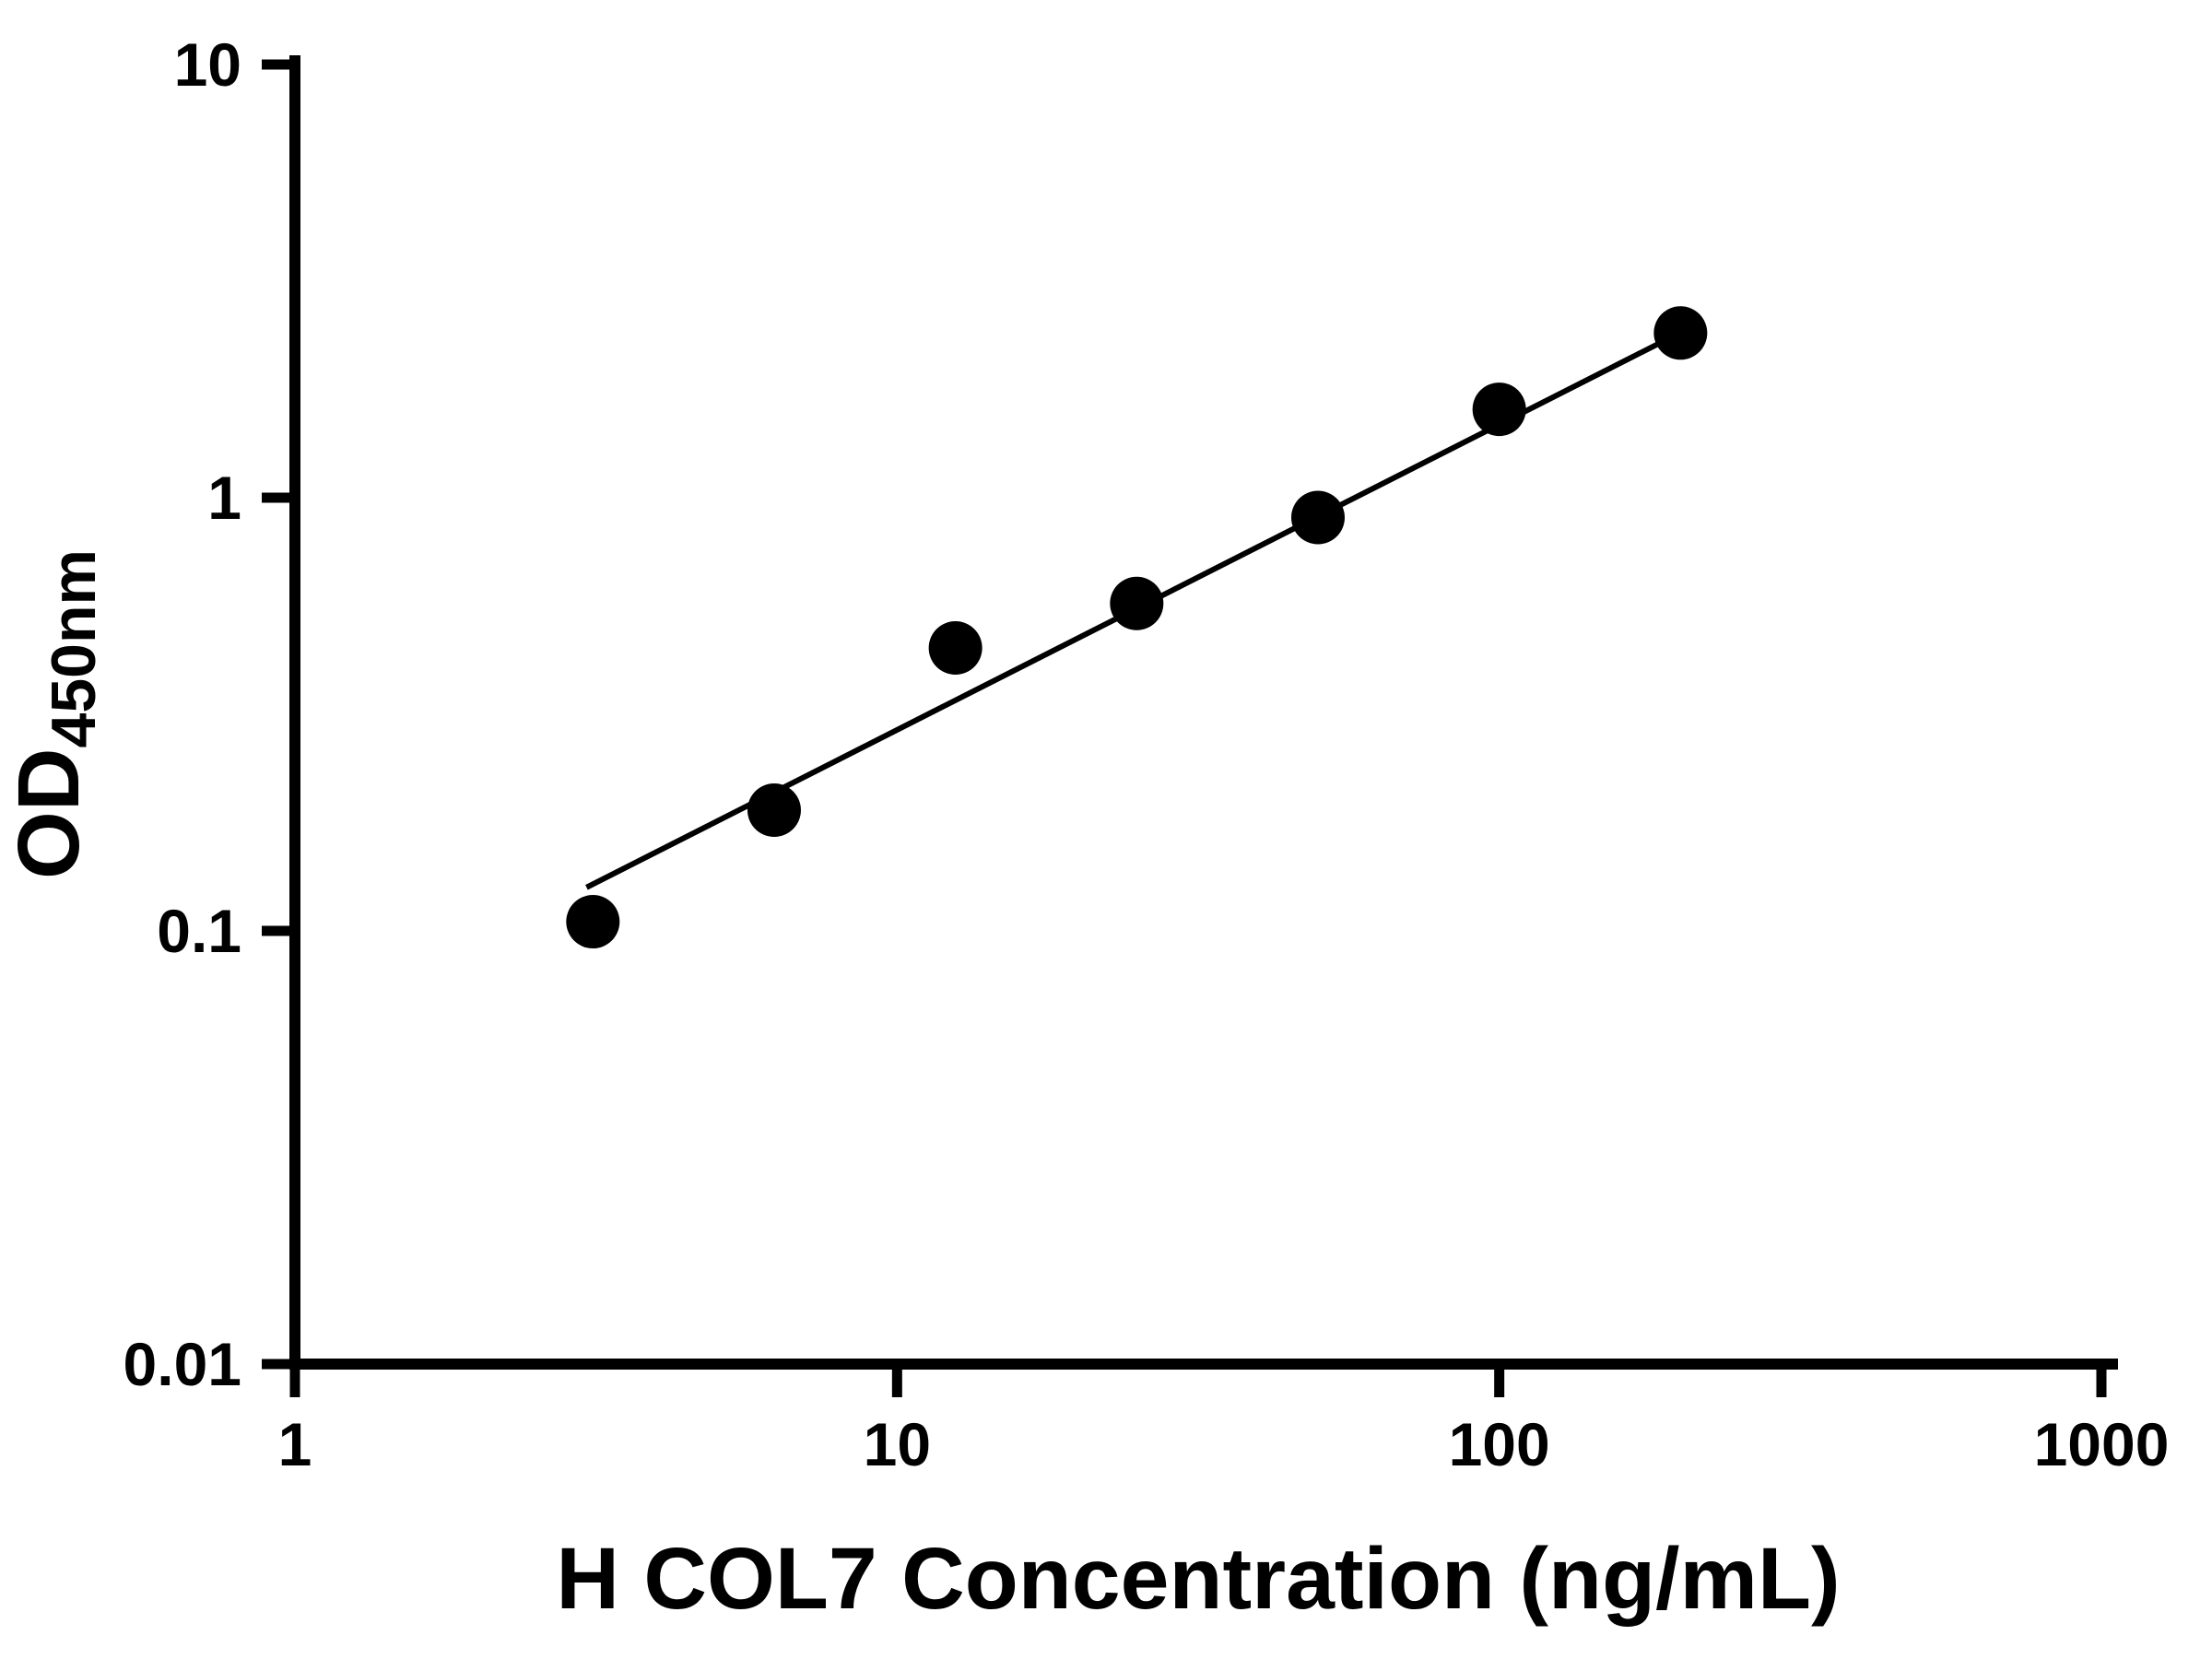 The image size is (2212, 1659). I want to click on x-tick-label: 100, so click(1499, 1444).